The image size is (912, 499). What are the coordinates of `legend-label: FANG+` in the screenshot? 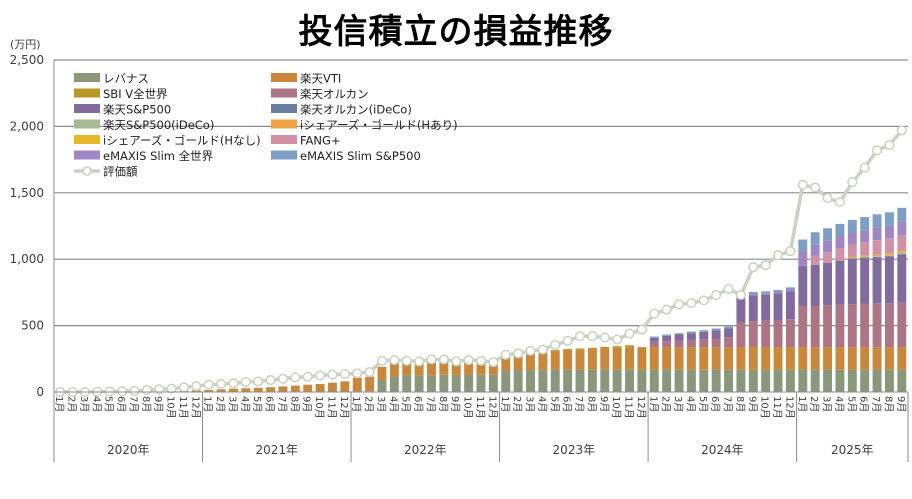 It's located at (320, 141).